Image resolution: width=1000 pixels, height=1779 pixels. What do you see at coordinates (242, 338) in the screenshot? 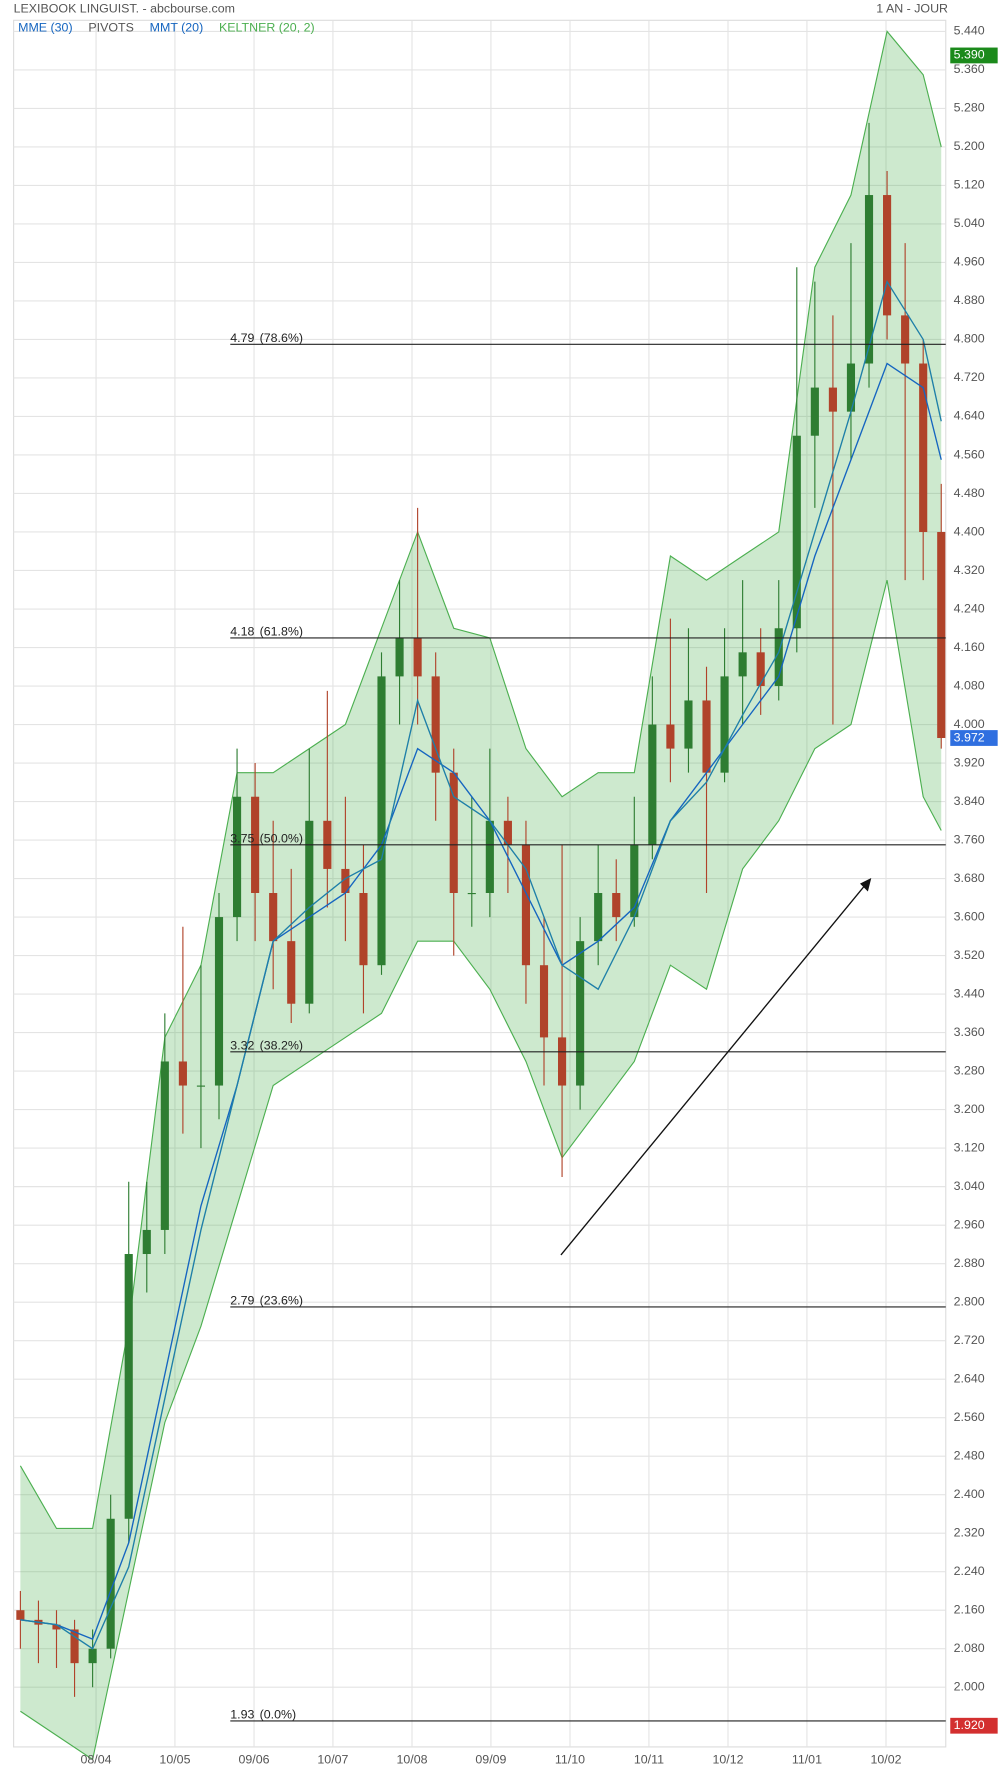
I see `fib-price: 4.79` at bounding box center [242, 338].